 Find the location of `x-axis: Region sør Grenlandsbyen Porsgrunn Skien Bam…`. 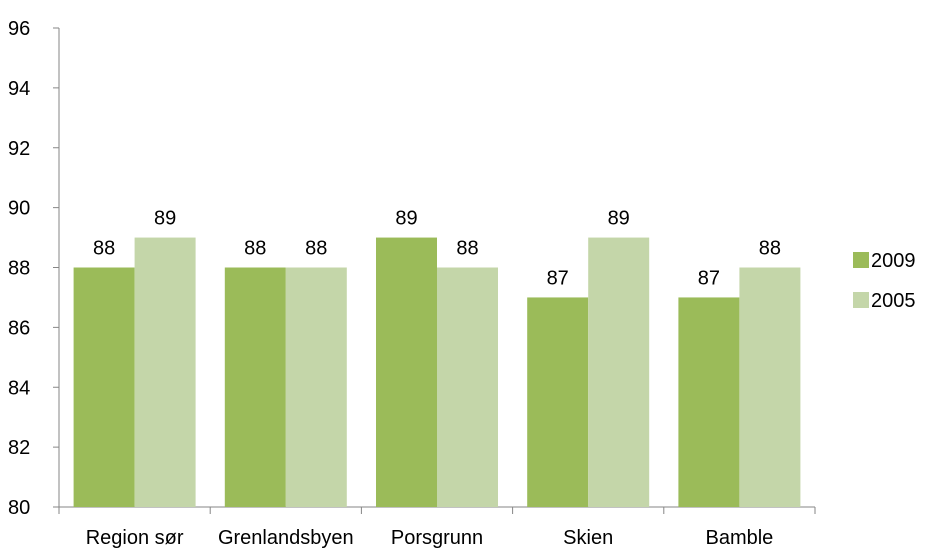

x-axis: Region sør Grenlandsbyen Porsgrunn Skien Bam… is located at coordinates (437, 527).